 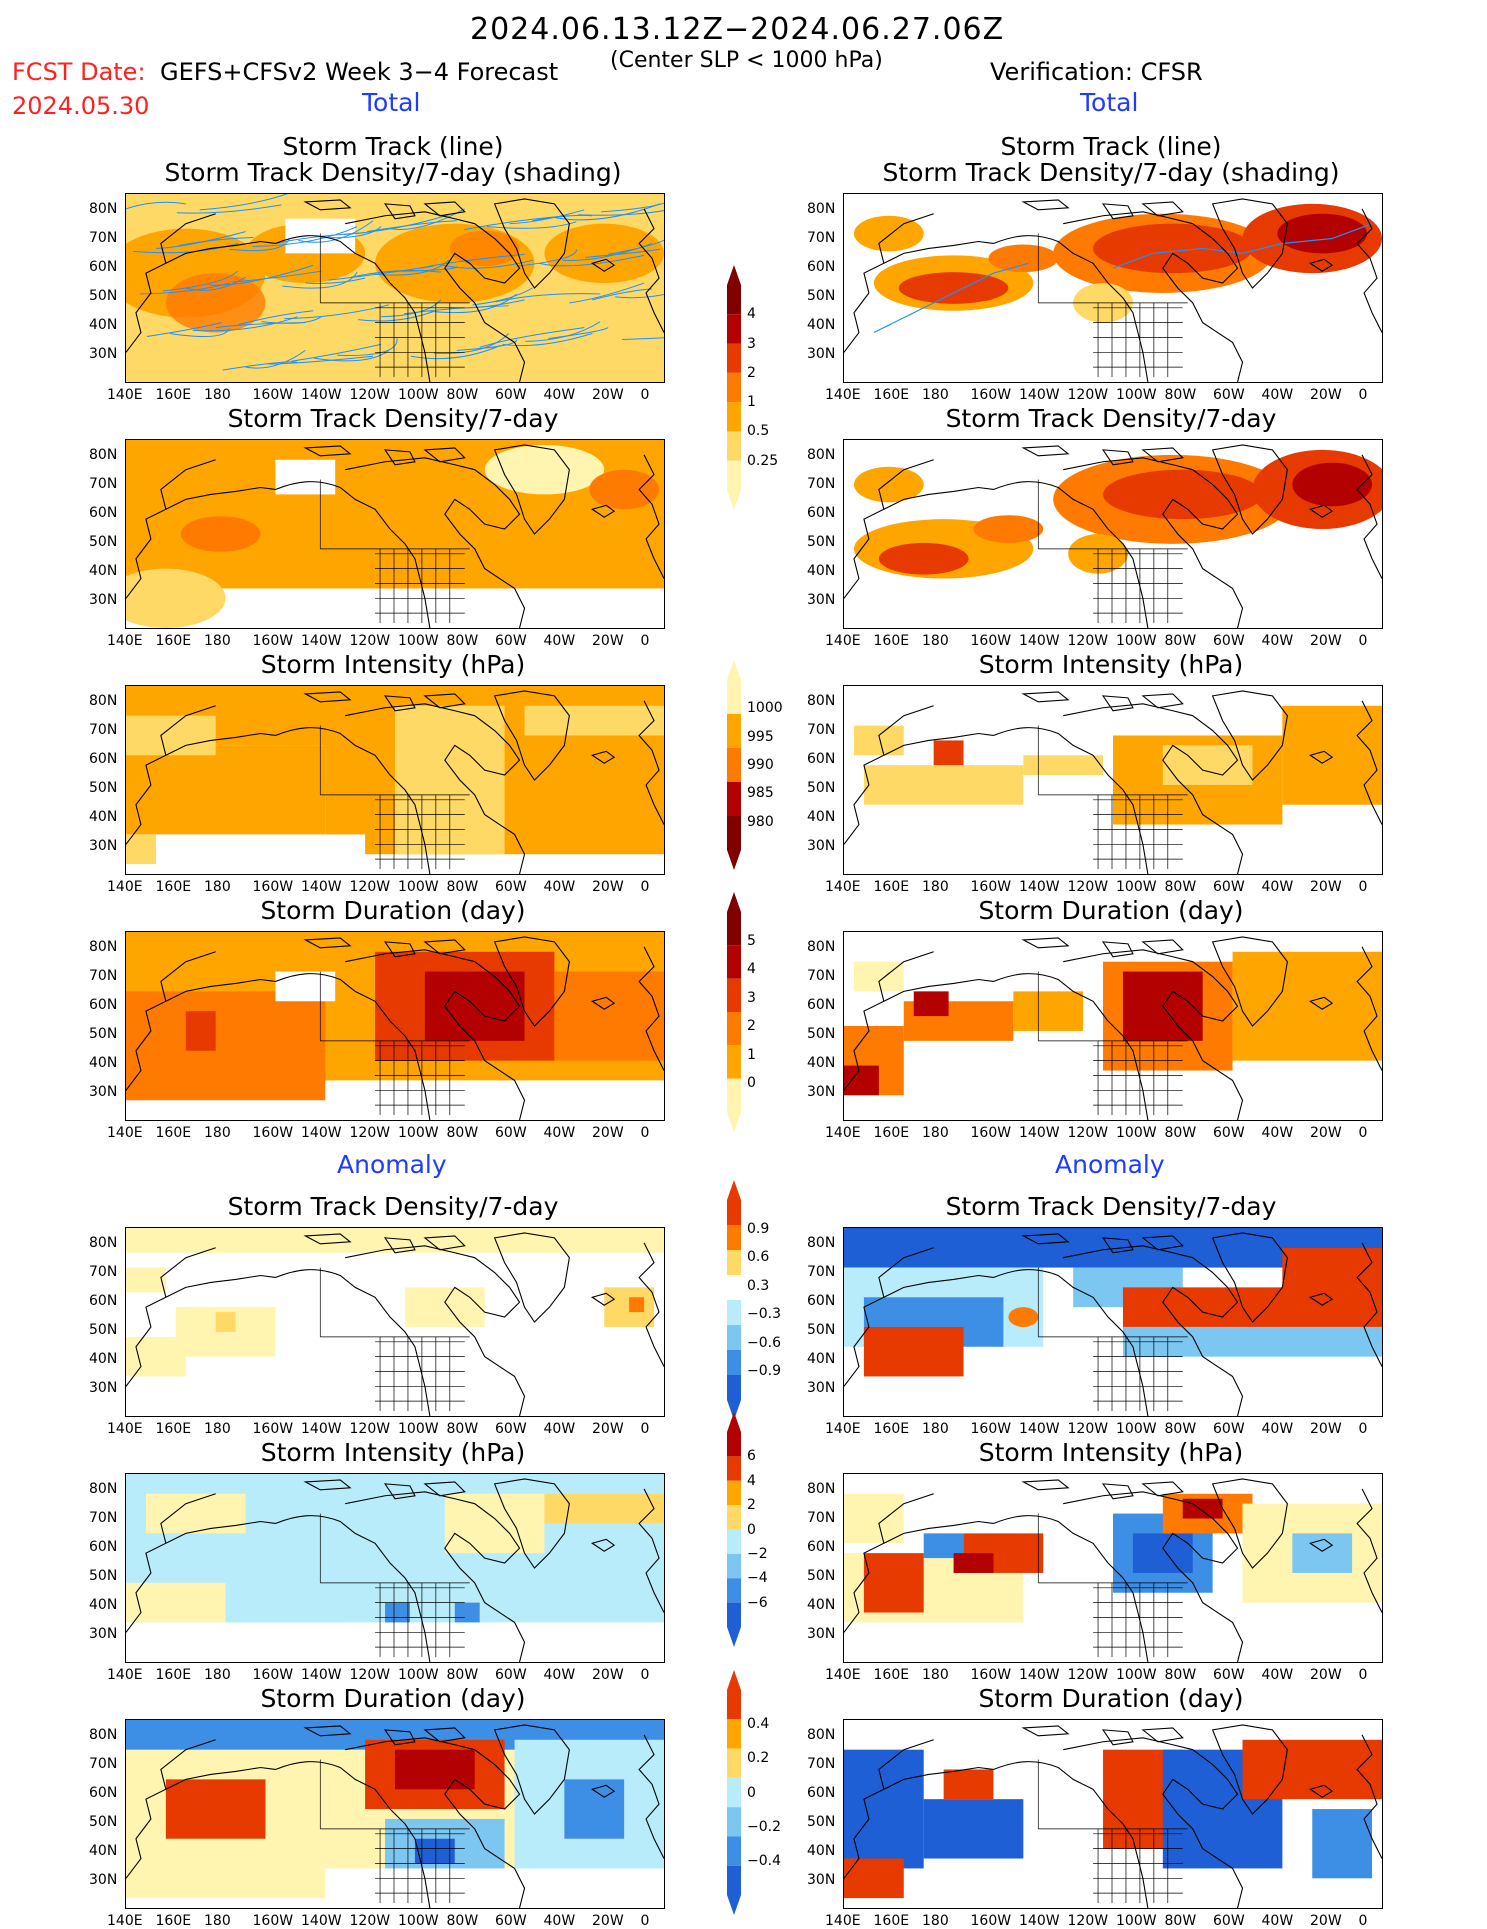 What do you see at coordinates (751, 1480) in the screenshot?
I see `colorbar-tick-label: 4` at bounding box center [751, 1480].